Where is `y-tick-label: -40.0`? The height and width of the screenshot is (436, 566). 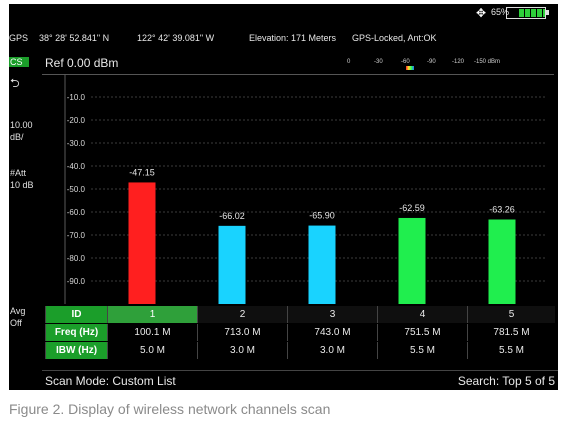
y-tick-label: -40.0 is located at coordinates (76, 166).